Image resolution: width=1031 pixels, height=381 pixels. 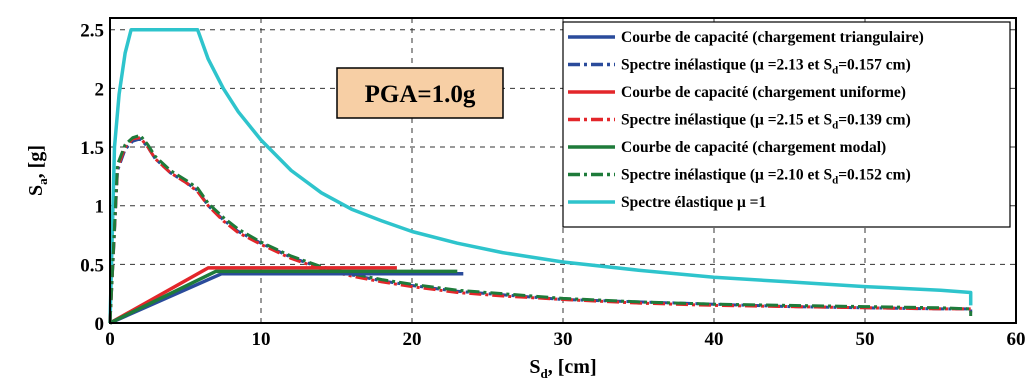 I want to click on y-axis-title: Sa, [g], so click(x=37, y=170).